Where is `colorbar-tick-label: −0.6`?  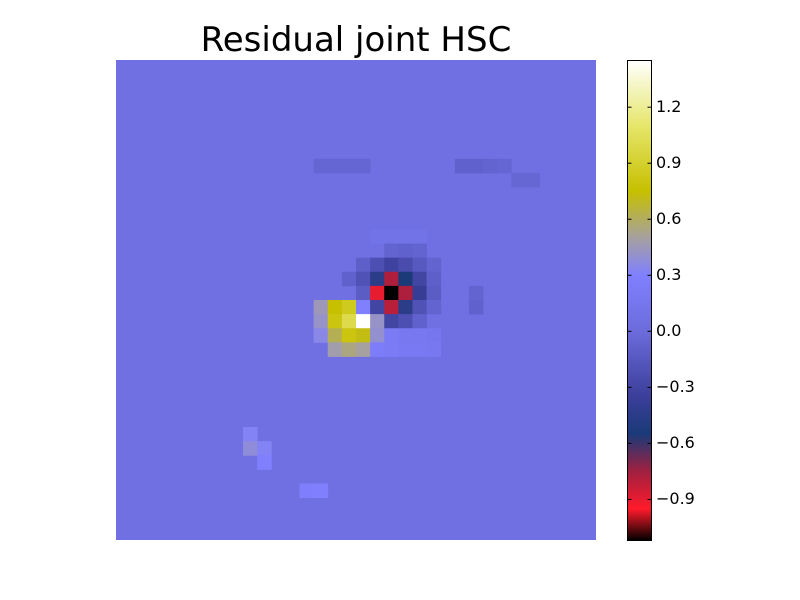
colorbar-tick-label: −0.6 is located at coordinates (675, 443).